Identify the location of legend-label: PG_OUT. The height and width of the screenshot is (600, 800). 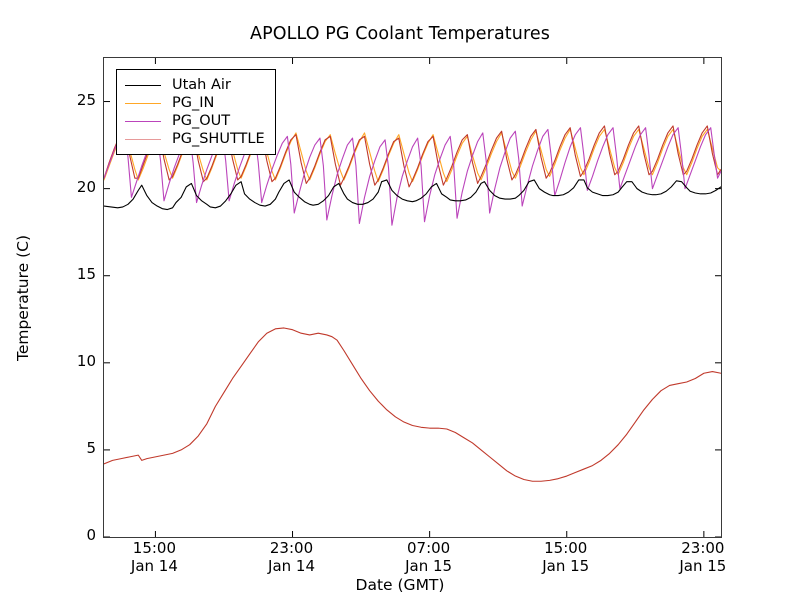
(201, 120).